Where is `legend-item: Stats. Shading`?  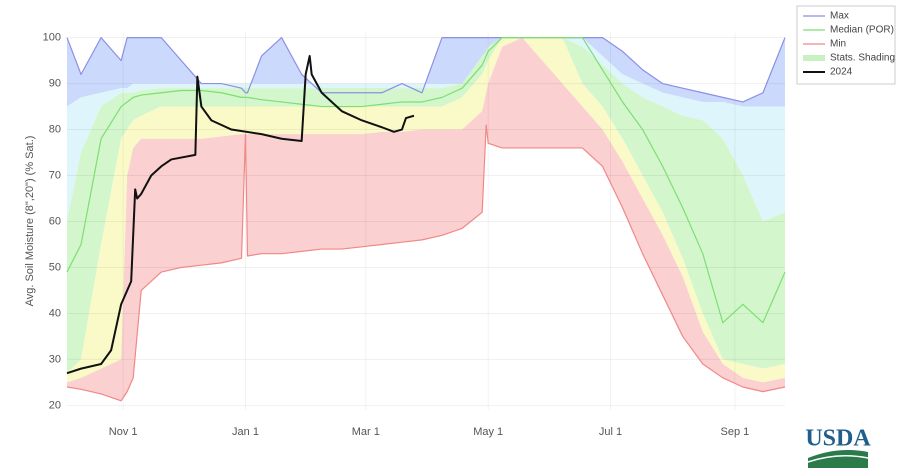 legend-item: Stats. Shading is located at coordinates (849, 58).